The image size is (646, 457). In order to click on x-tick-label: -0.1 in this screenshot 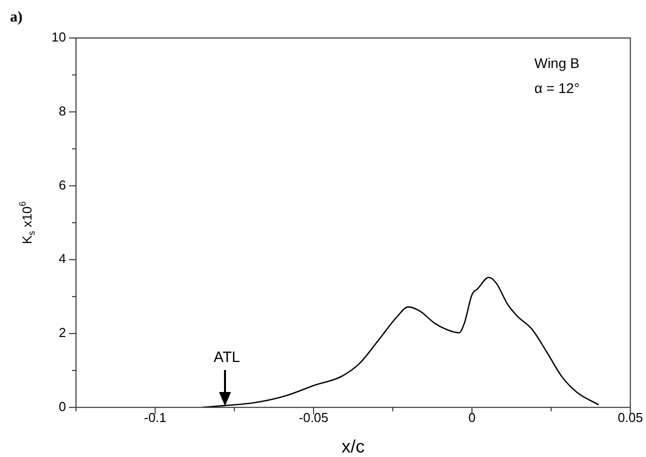, I will do `click(155, 417)`.